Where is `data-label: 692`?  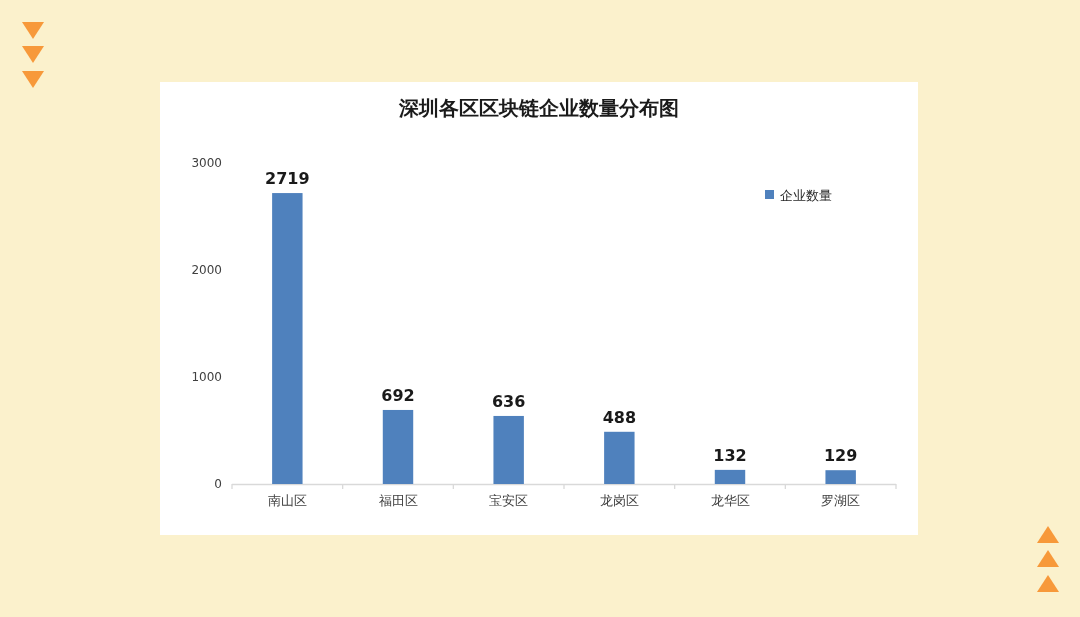
data-label: 692 is located at coordinates (398, 395).